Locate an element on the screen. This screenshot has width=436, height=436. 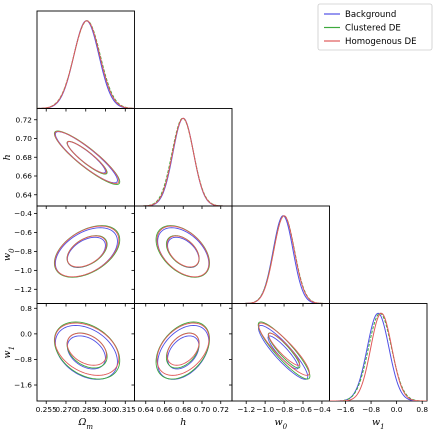
legend-label: Clustered DE is located at coordinates (373, 29).